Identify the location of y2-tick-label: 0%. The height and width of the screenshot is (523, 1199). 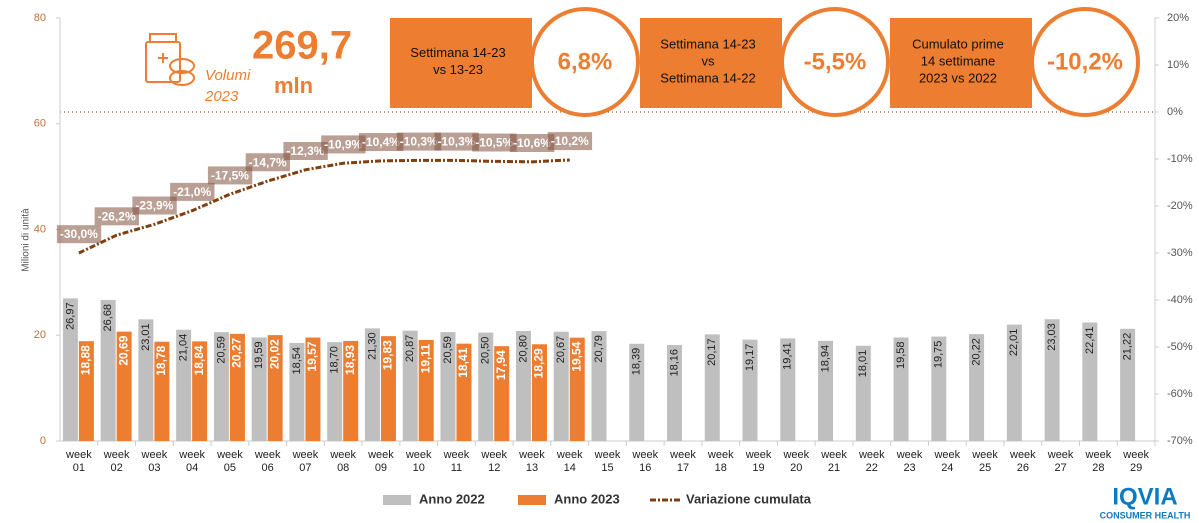
(1175, 112).